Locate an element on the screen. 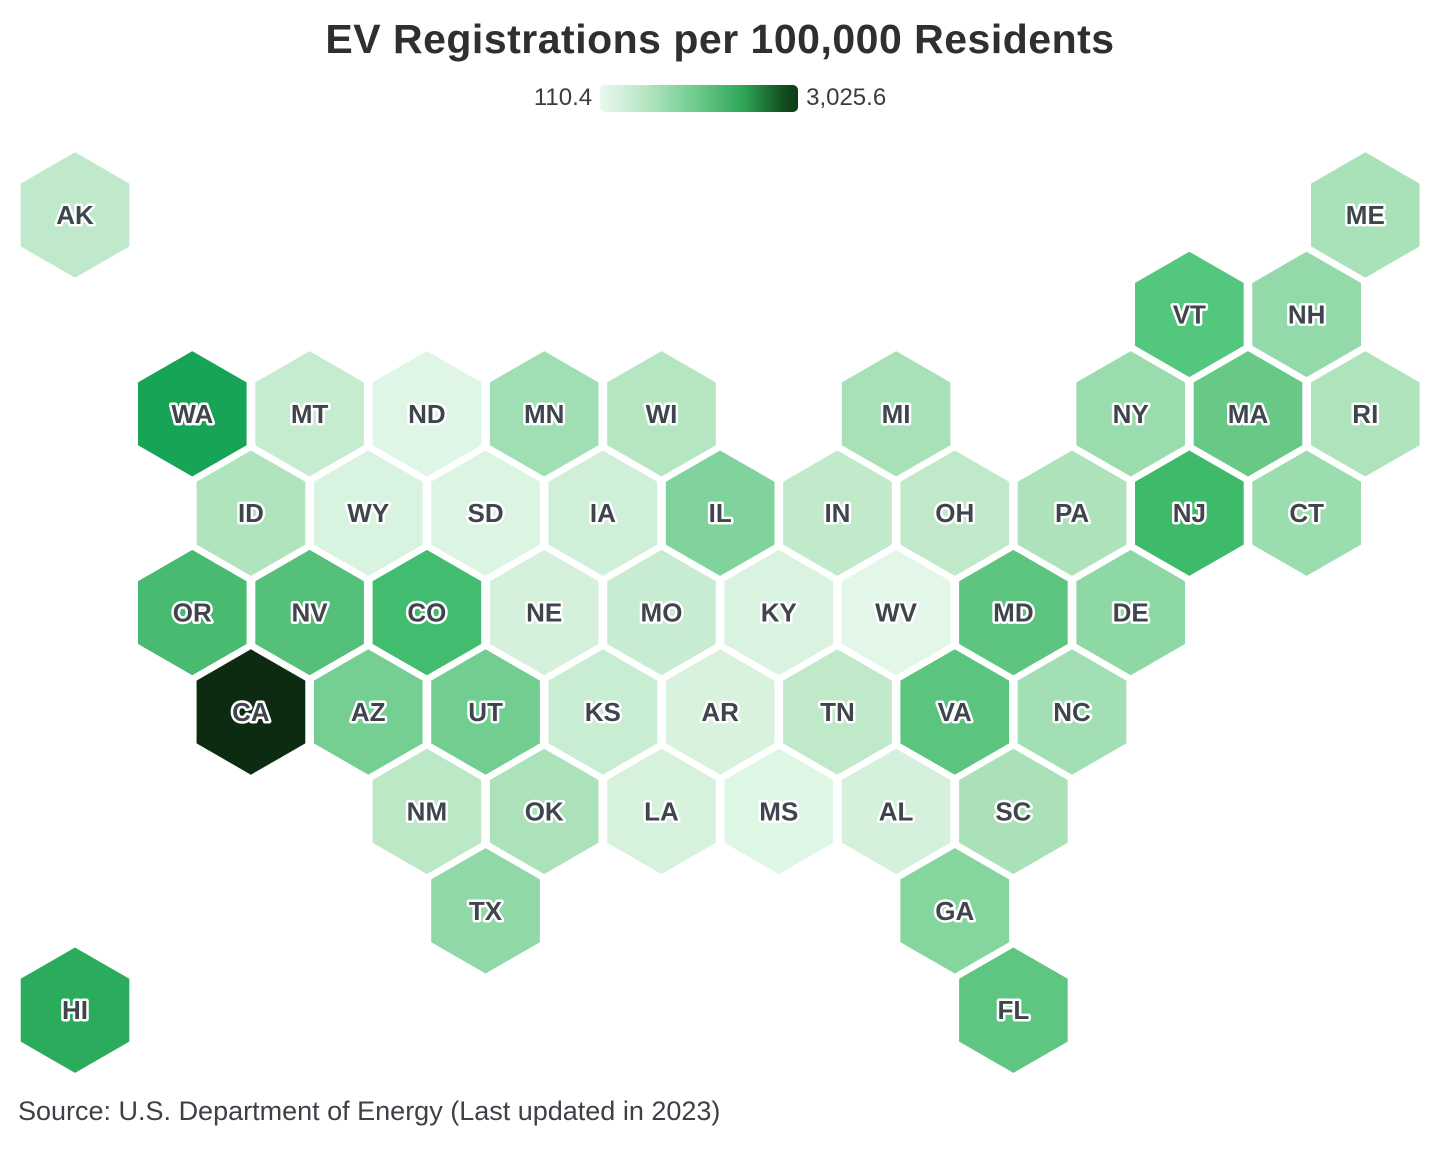  state-hex-LA is located at coordinates (661, 811).